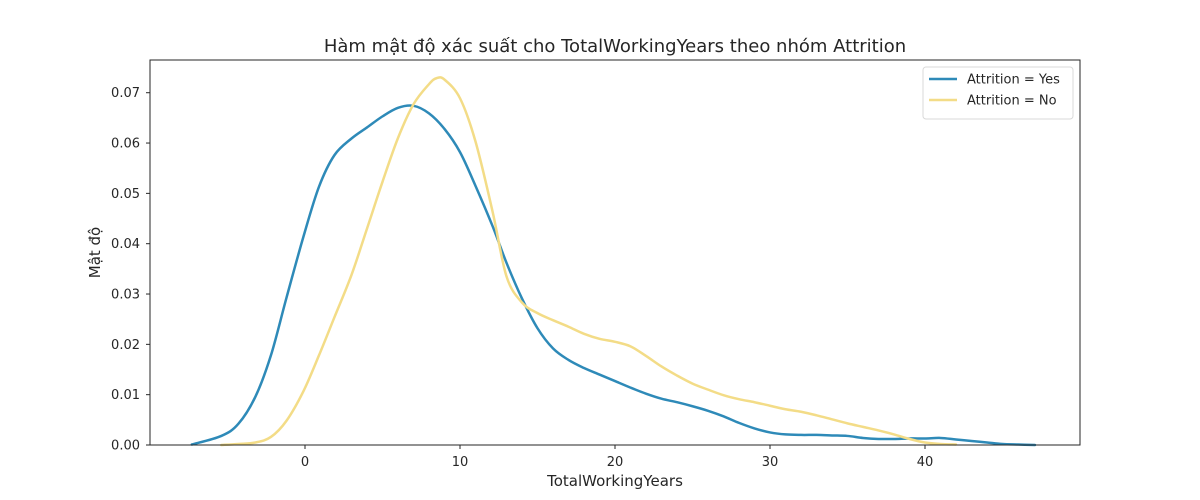 This screenshot has height=500, width=1200. What do you see at coordinates (125, 345) in the screenshot?
I see `y-tick-label: 0.02` at bounding box center [125, 345].